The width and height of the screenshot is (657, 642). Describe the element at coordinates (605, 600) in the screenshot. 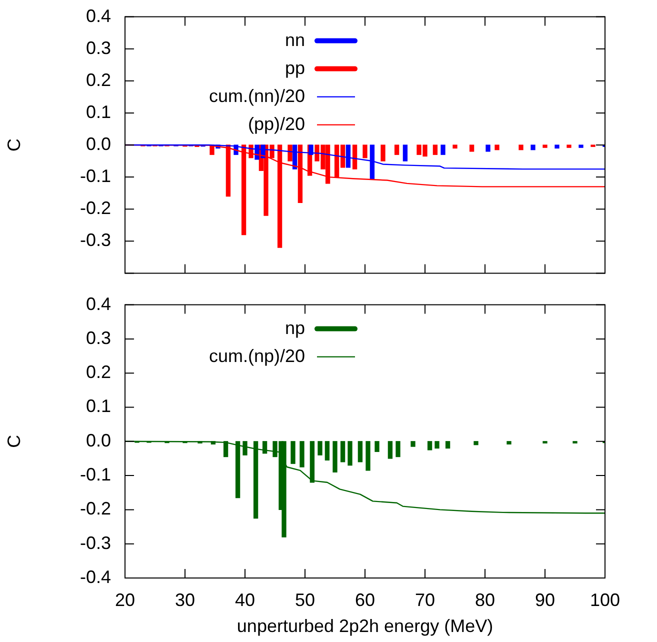

I see `x-tick-label: 100` at that location.